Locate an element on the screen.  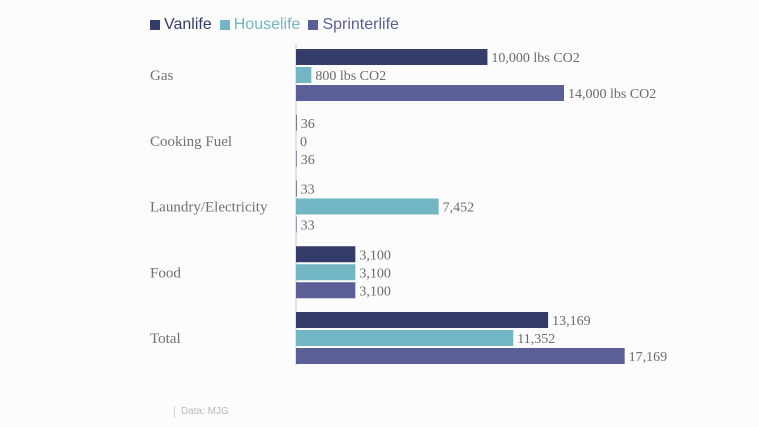
value-label: 800 lbs CO2 is located at coordinates (350, 76).